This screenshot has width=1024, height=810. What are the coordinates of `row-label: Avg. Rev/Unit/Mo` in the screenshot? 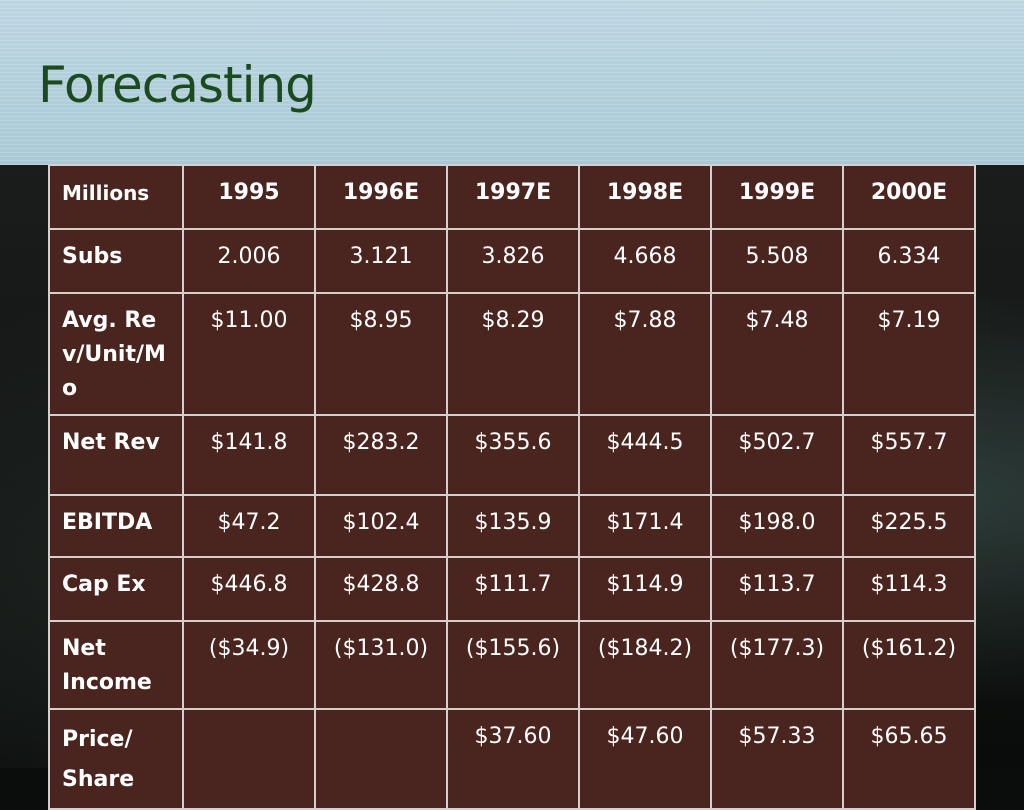 It's located at (116, 354).